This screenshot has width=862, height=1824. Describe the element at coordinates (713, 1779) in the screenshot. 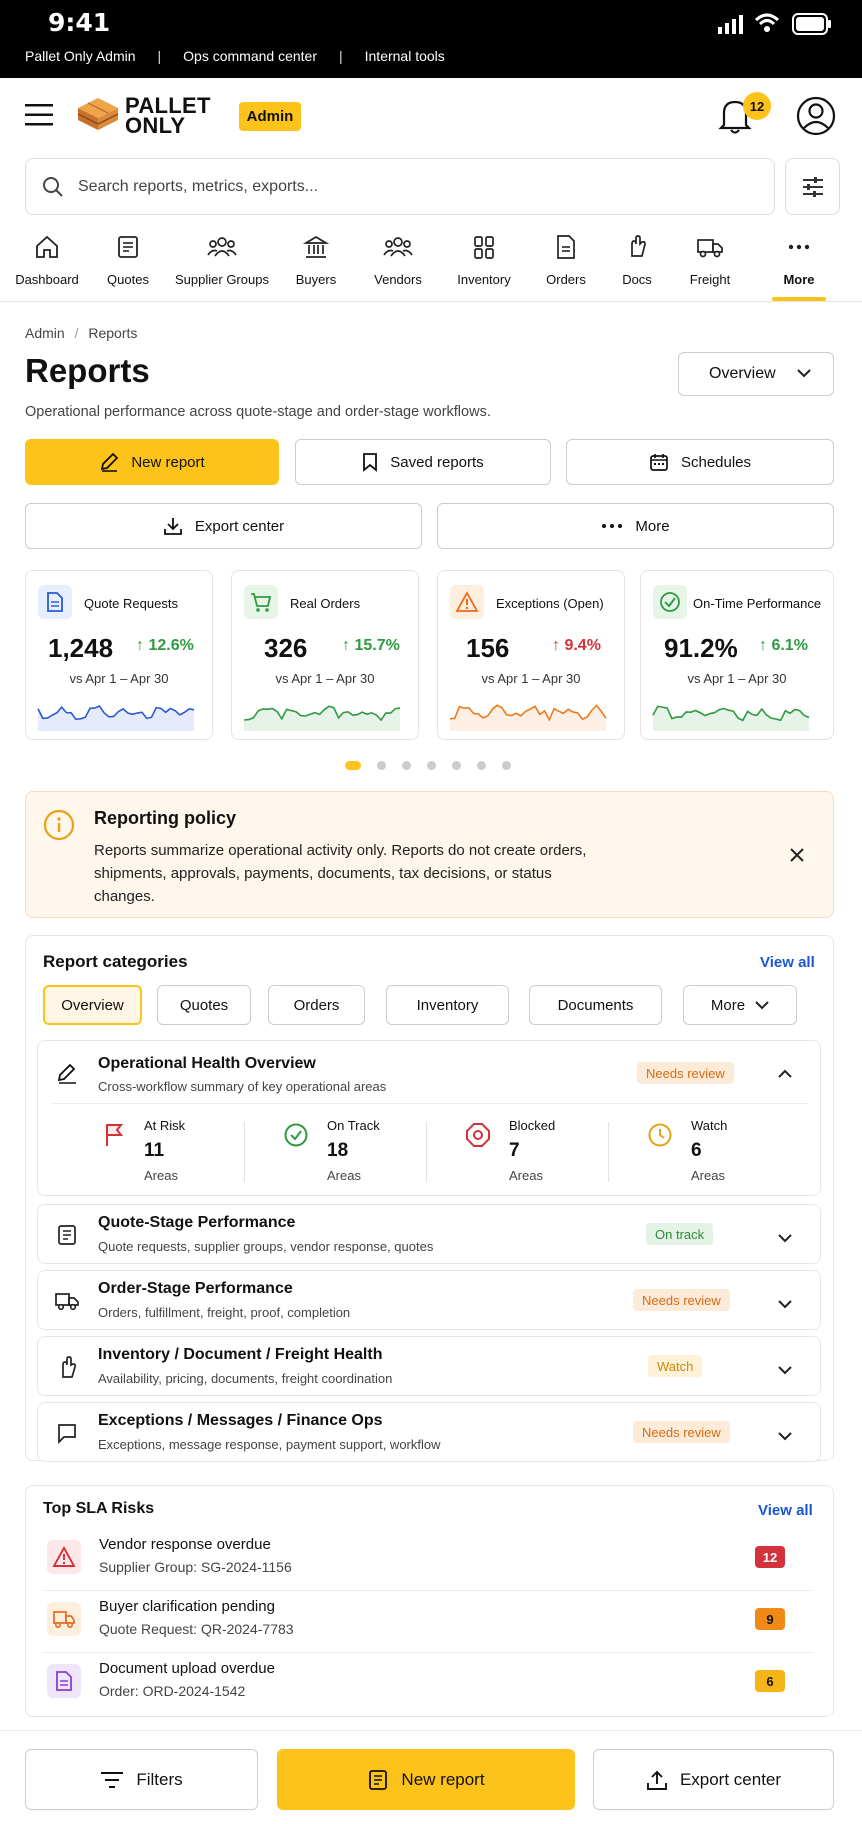

I see `bottom-export-center-button: Export center` at that location.